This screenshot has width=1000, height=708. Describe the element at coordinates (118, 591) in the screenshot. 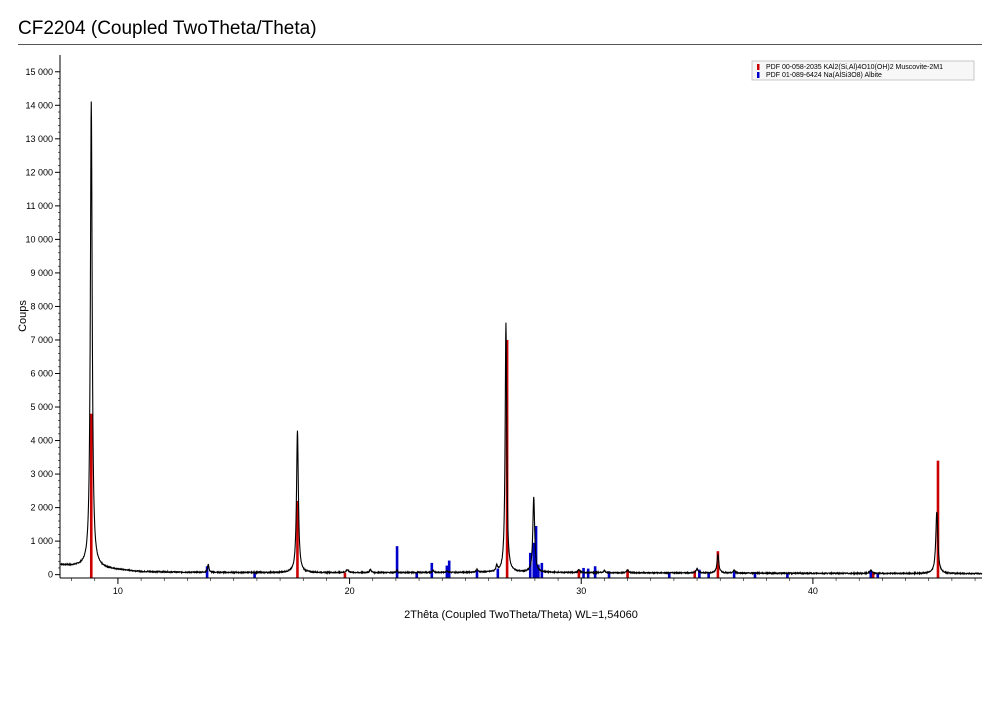

I see `x-tick-label: 10` at that location.